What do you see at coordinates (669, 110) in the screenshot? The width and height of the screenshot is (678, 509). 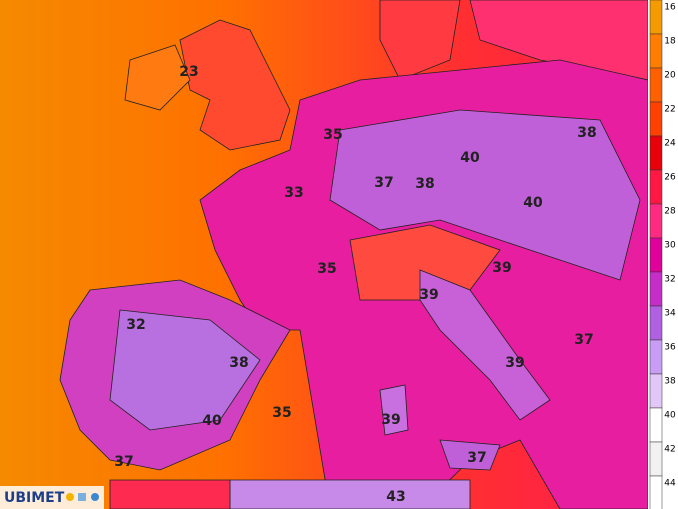 I see `legend-tick-label: 22` at bounding box center [669, 110].